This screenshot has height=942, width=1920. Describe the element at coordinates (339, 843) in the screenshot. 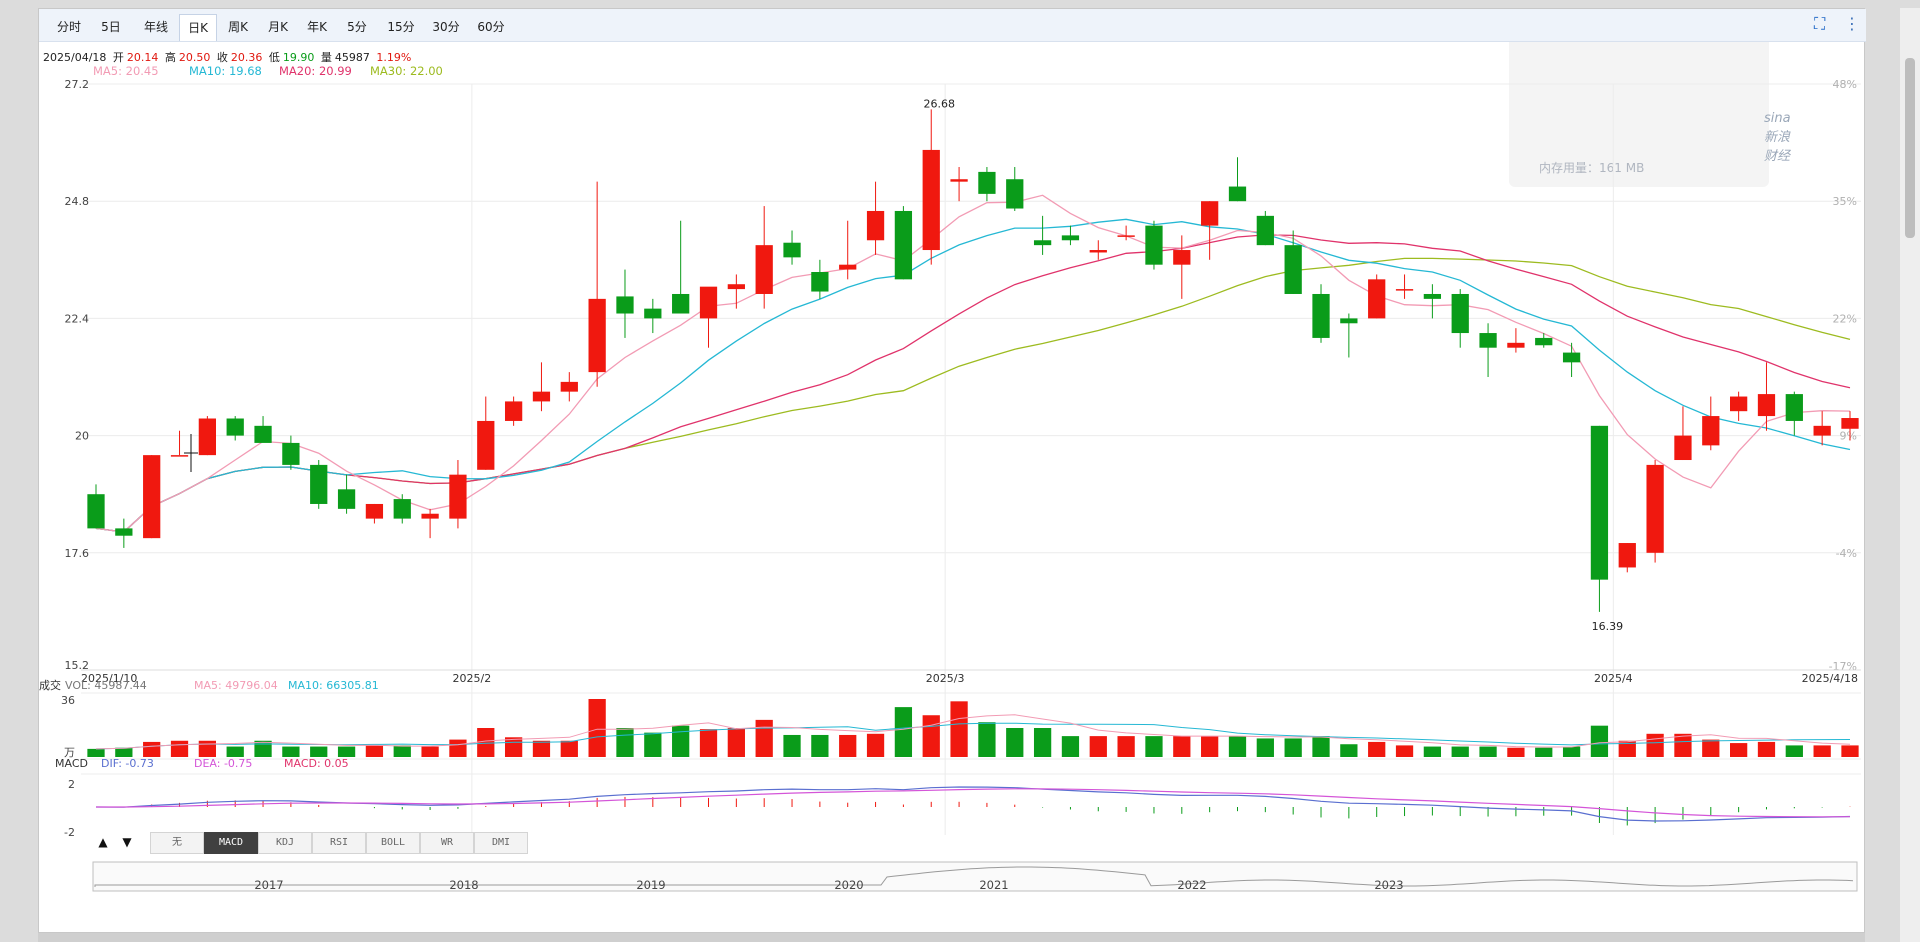

I see `indicator-button-rsi: RSI` at that location.